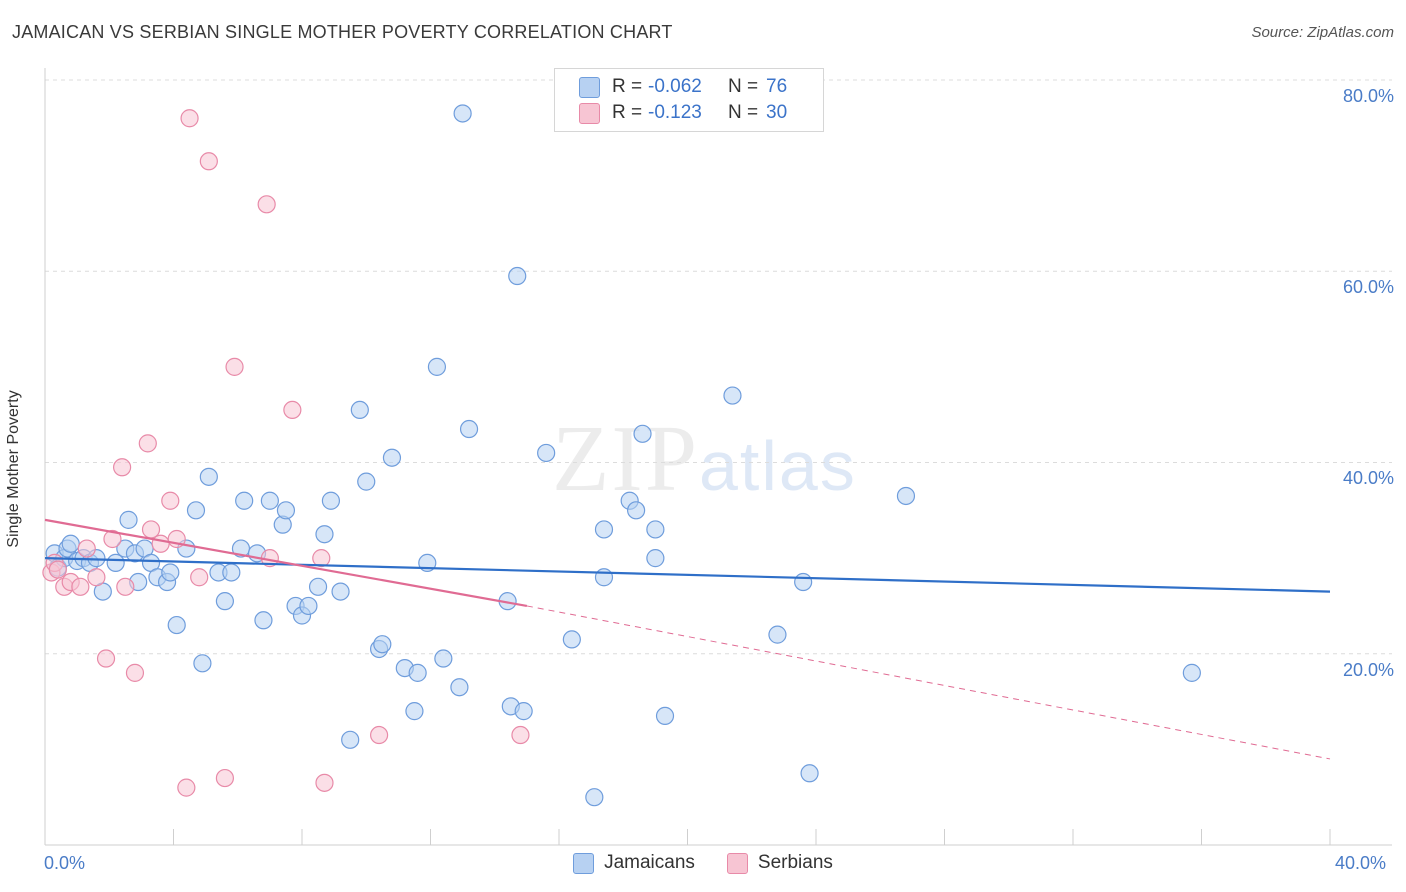 The width and height of the screenshot is (1406, 892). Describe the element at coordinates (795, 862) in the screenshot. I see `legend-label-serbians: Serbians` at that location.